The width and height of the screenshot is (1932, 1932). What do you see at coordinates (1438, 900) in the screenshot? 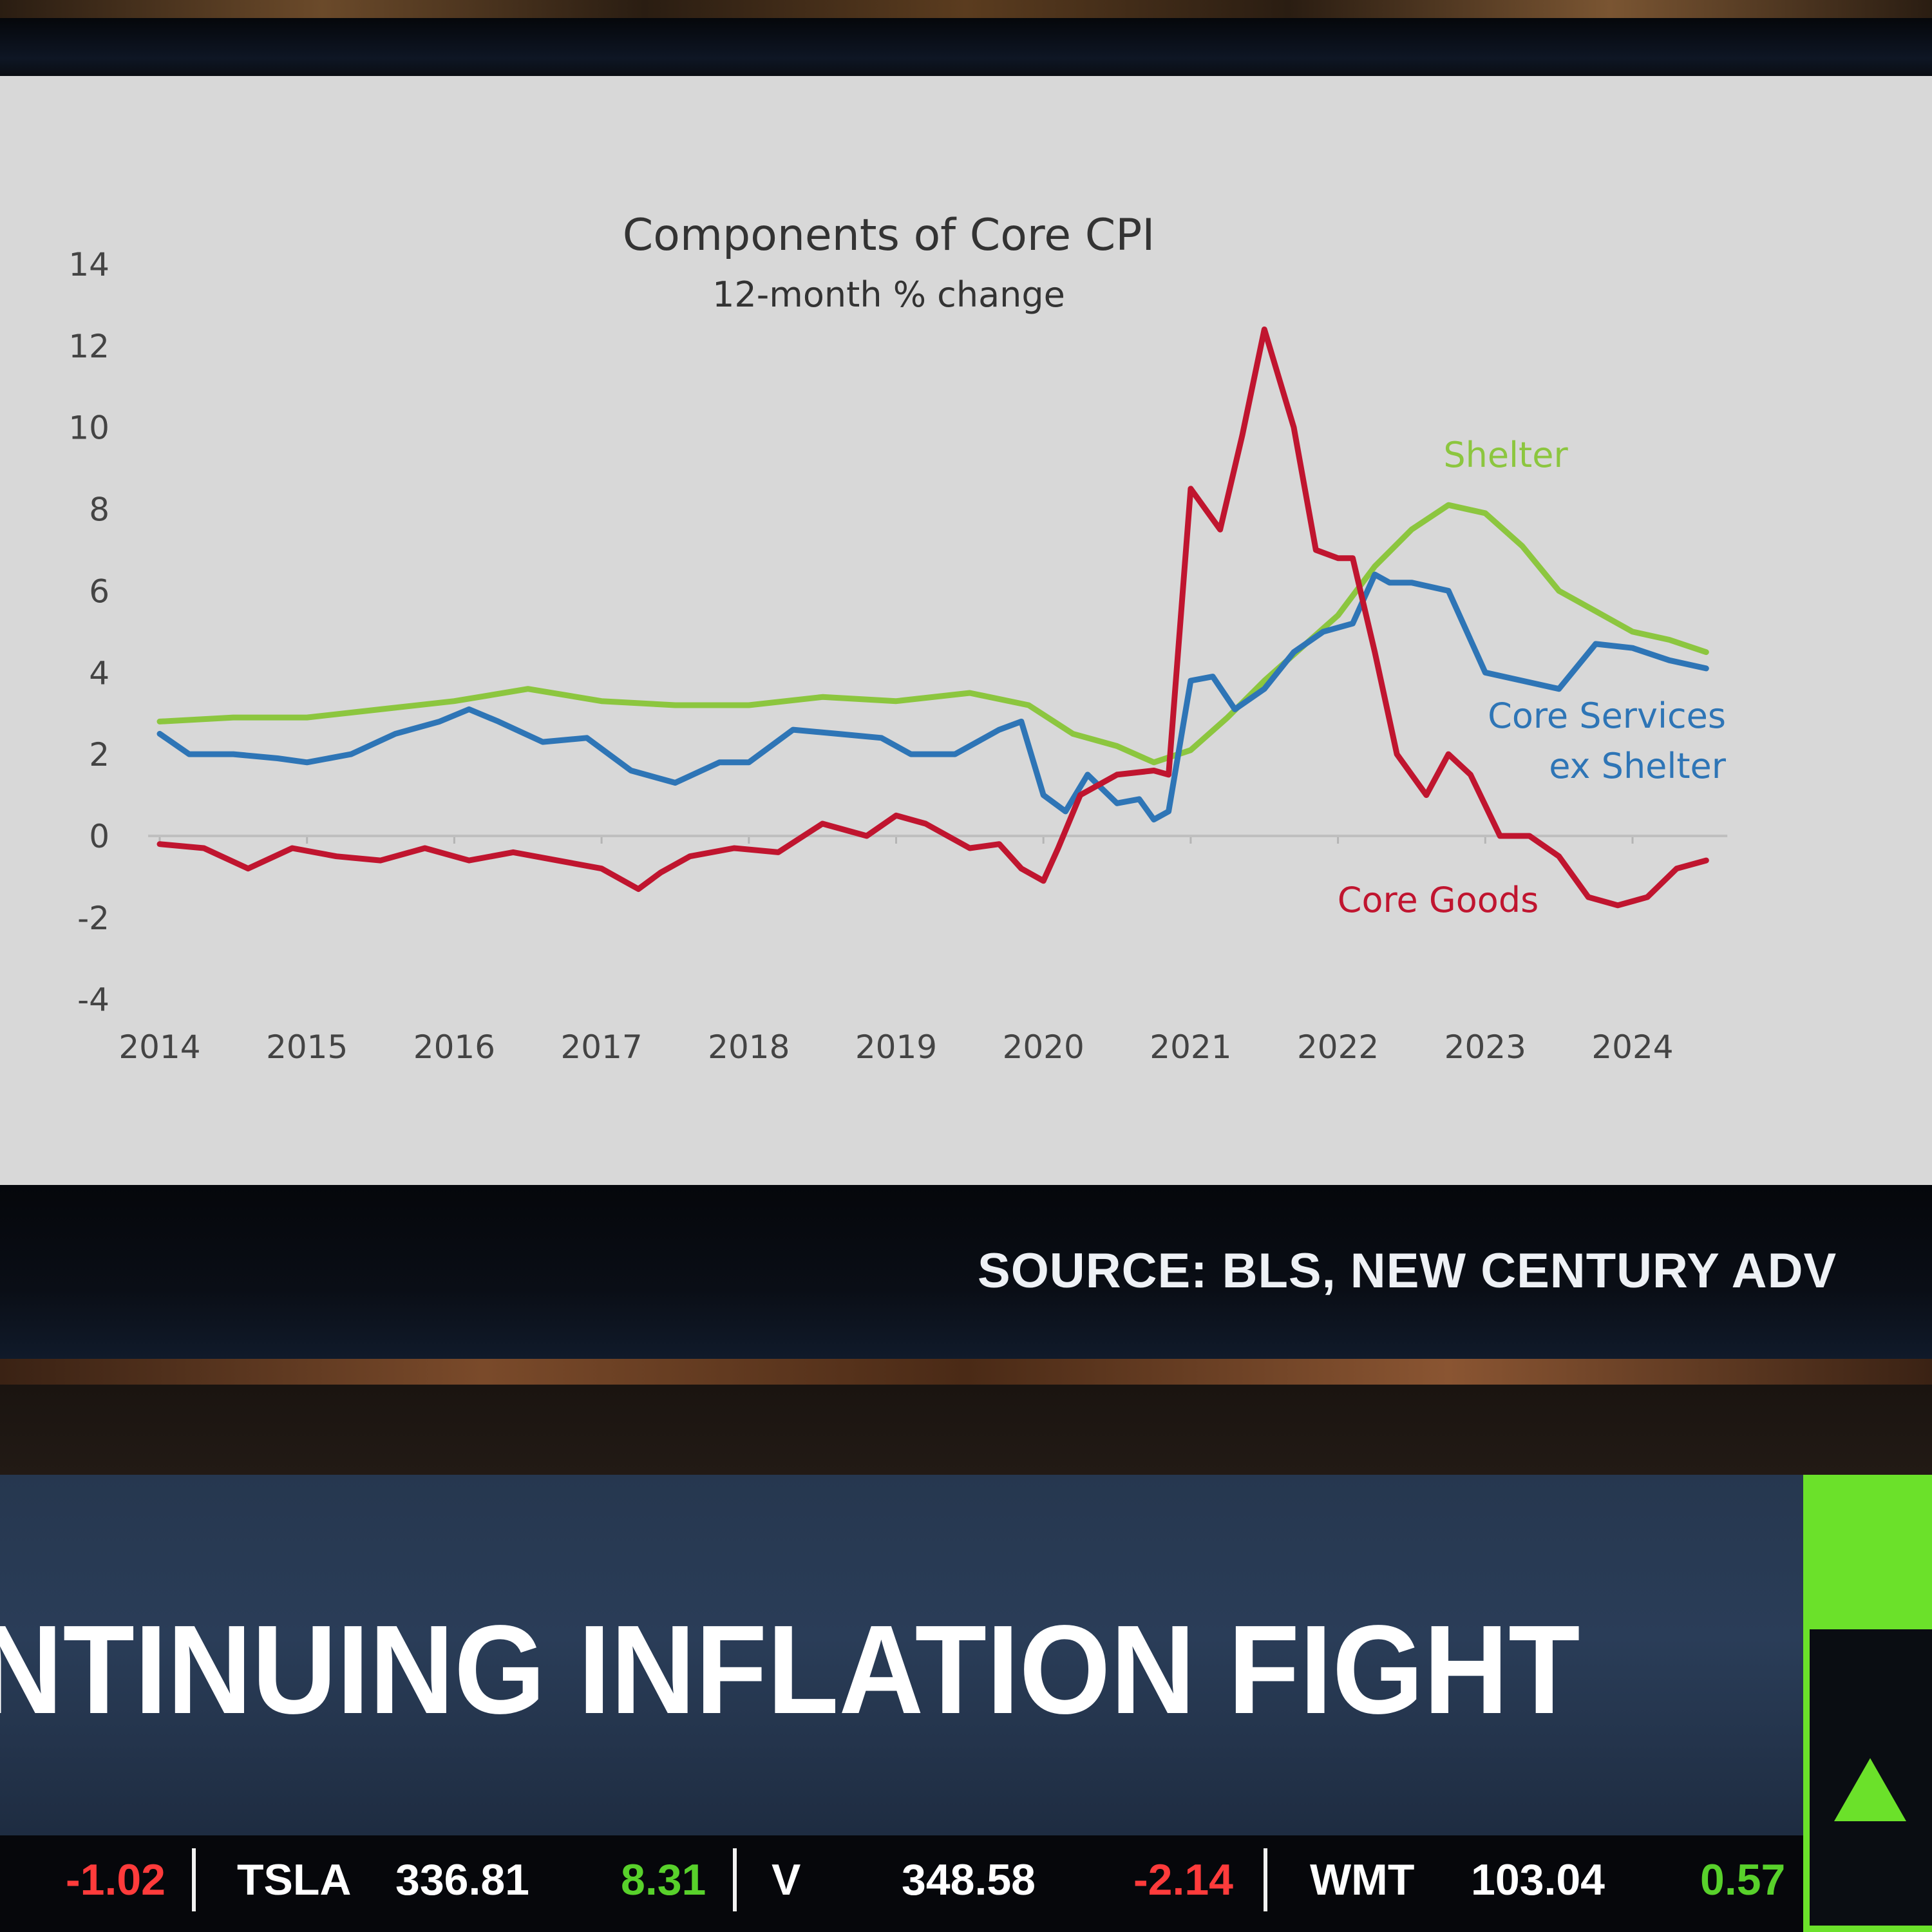
I see `series-label: Core Goods` at bounding box center [1438, 900].